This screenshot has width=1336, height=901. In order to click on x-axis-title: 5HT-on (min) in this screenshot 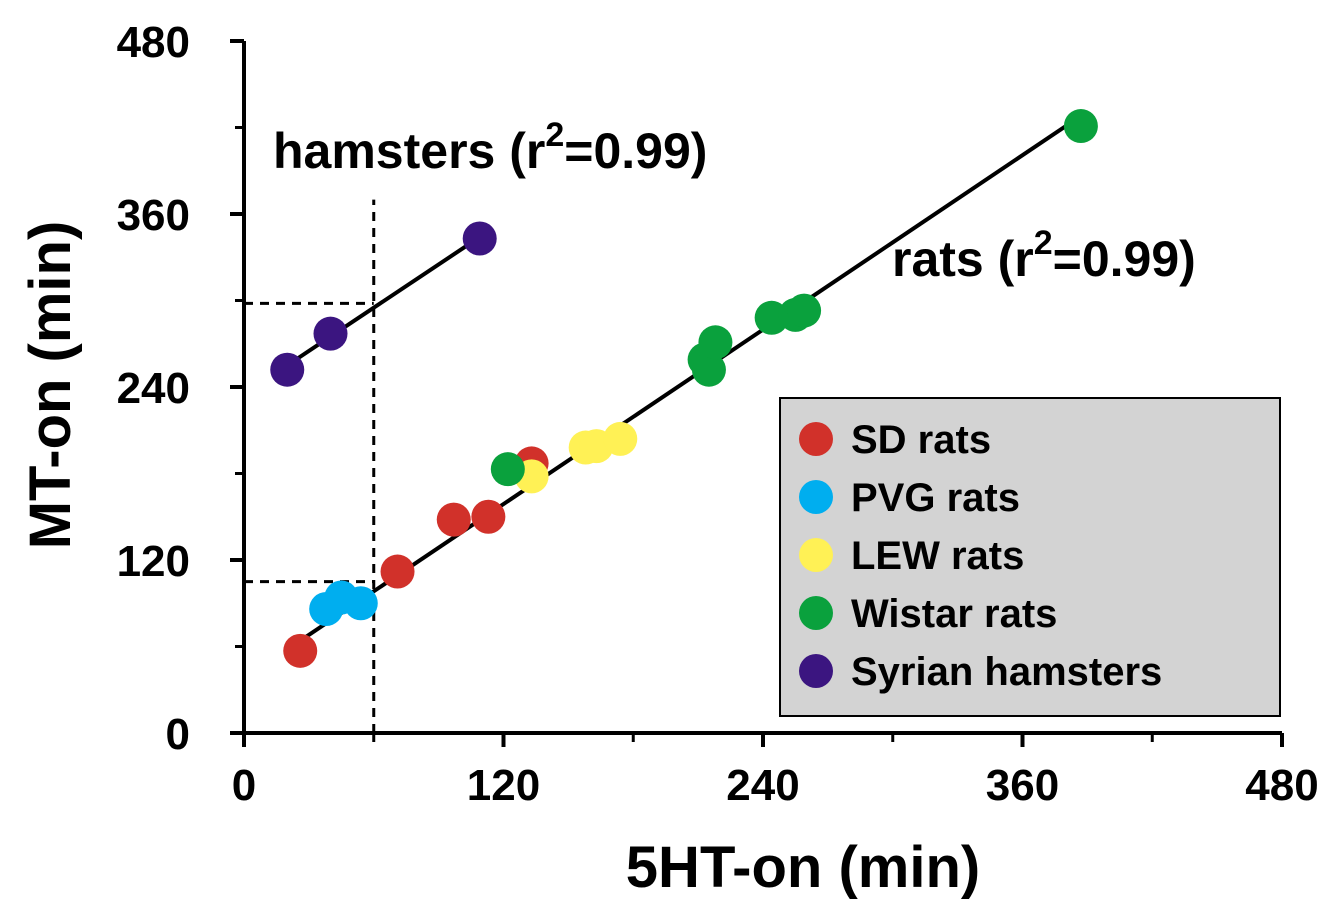, I will do `click(803, 867)`.